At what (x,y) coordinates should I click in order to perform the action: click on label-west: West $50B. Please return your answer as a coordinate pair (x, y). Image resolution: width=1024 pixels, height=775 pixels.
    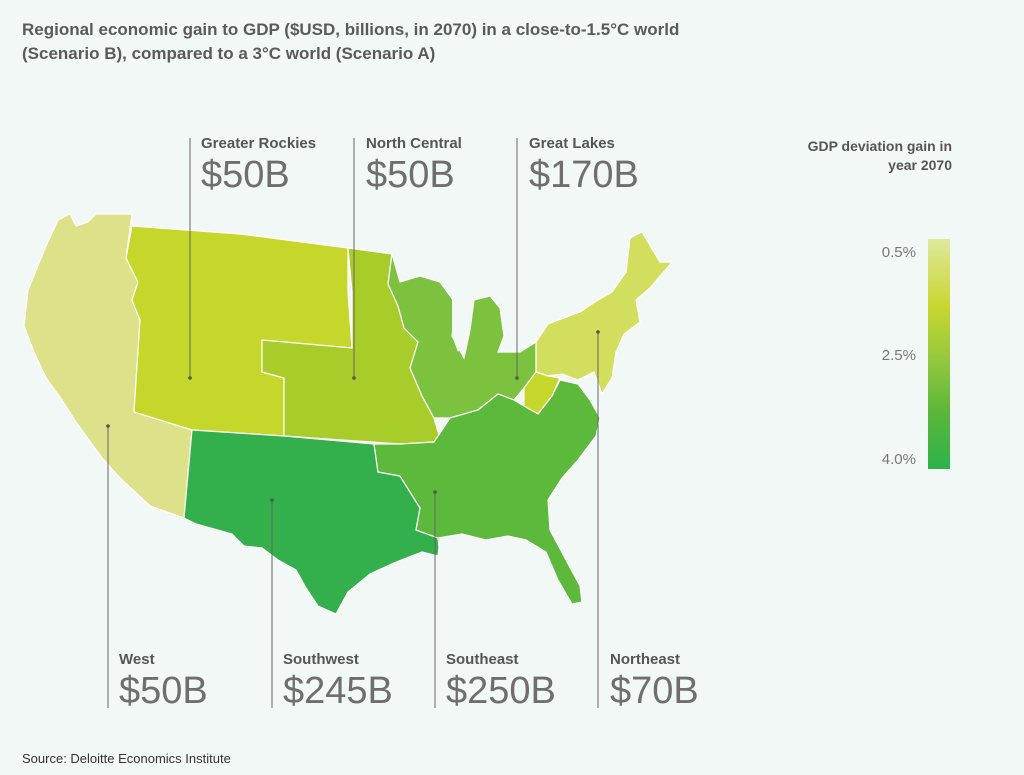
    Looking at the image, I should click on (163, 681).